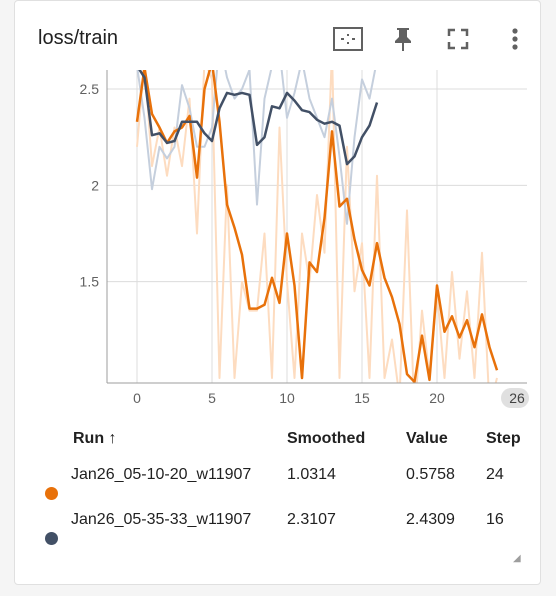 The height and width of the screenshot is (596, 556). Describe the element at coordinates (427, 439) in the screenshot. I see `col-header-value: Value` at that location.